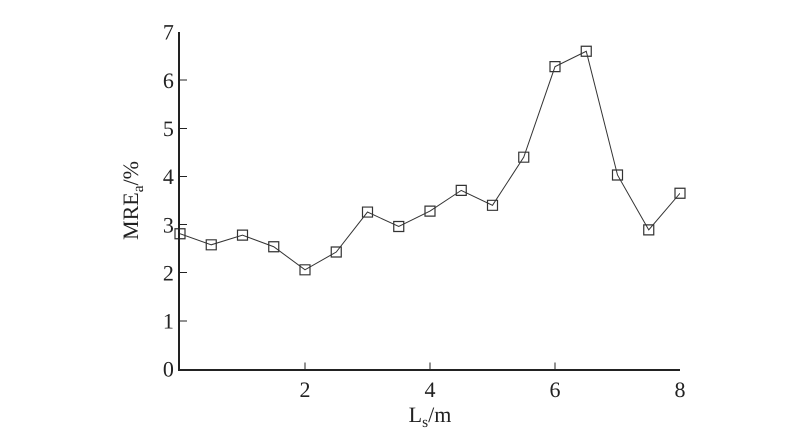 Image resolution: width=800 pixels, height=445 pixels. I want to click on y-tick-label: 7, so click(168, 32).